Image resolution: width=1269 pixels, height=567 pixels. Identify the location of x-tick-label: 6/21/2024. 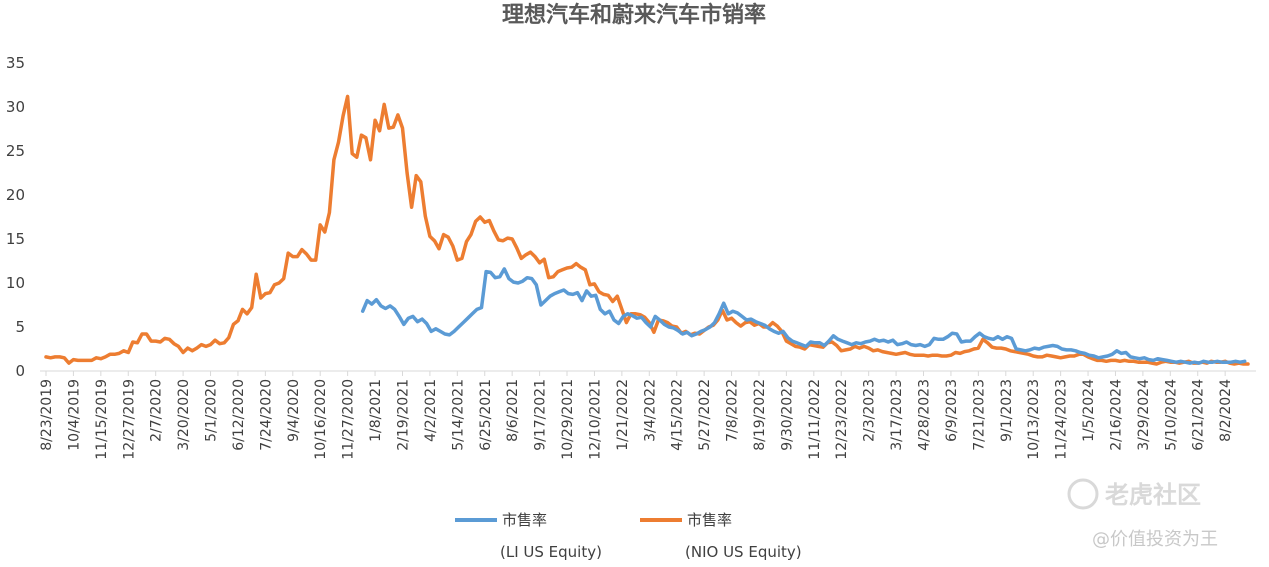
(1199, 415).